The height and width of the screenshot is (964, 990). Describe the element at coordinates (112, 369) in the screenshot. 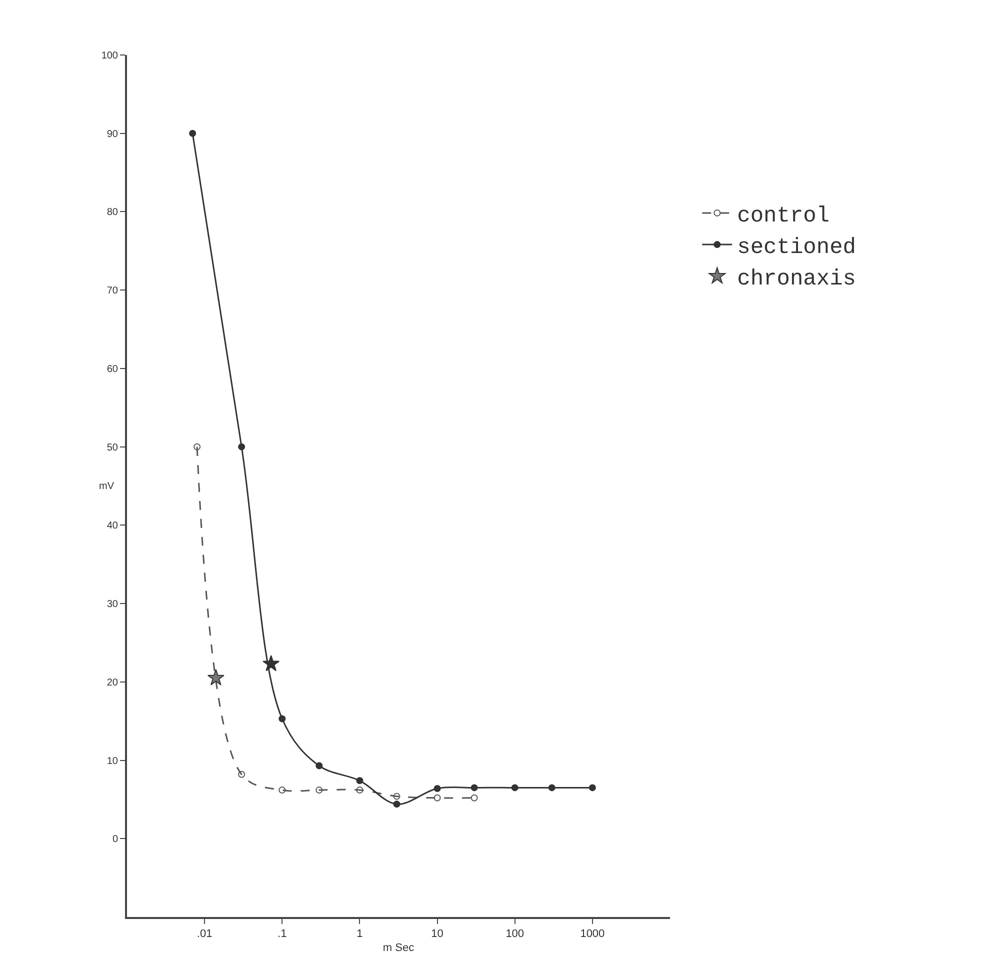

I see `y-tick-label: 60` at that location.